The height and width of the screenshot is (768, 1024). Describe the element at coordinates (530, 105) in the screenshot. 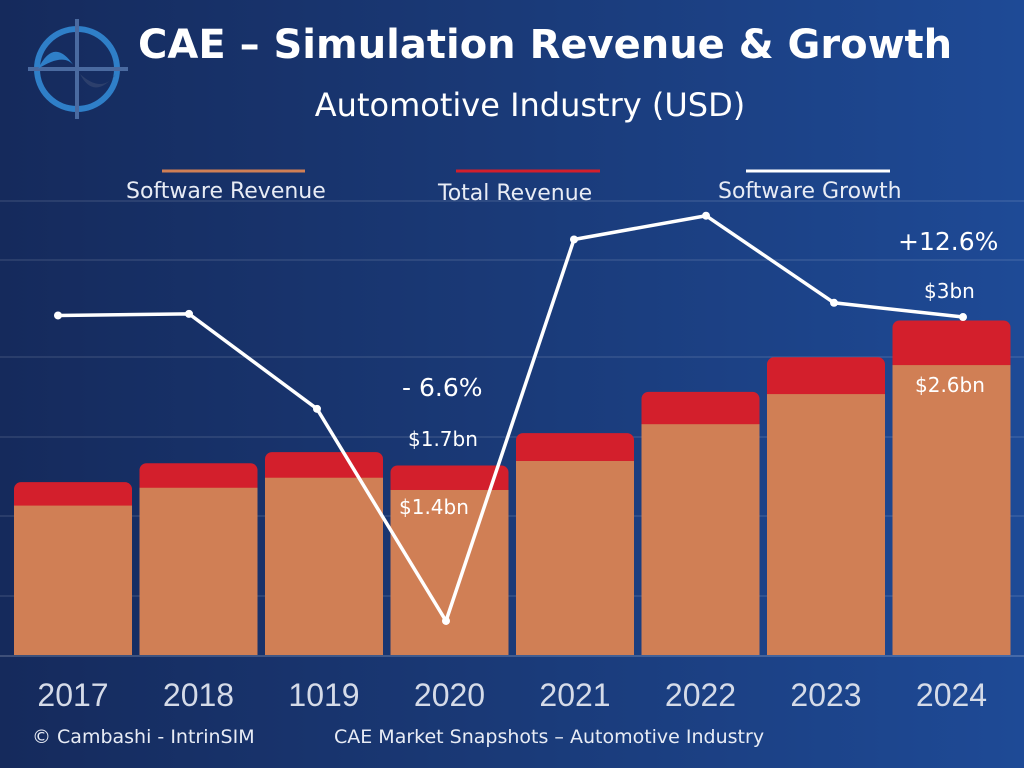

I see `chart-subtitle: Automotive Industry (USD)` at that location.